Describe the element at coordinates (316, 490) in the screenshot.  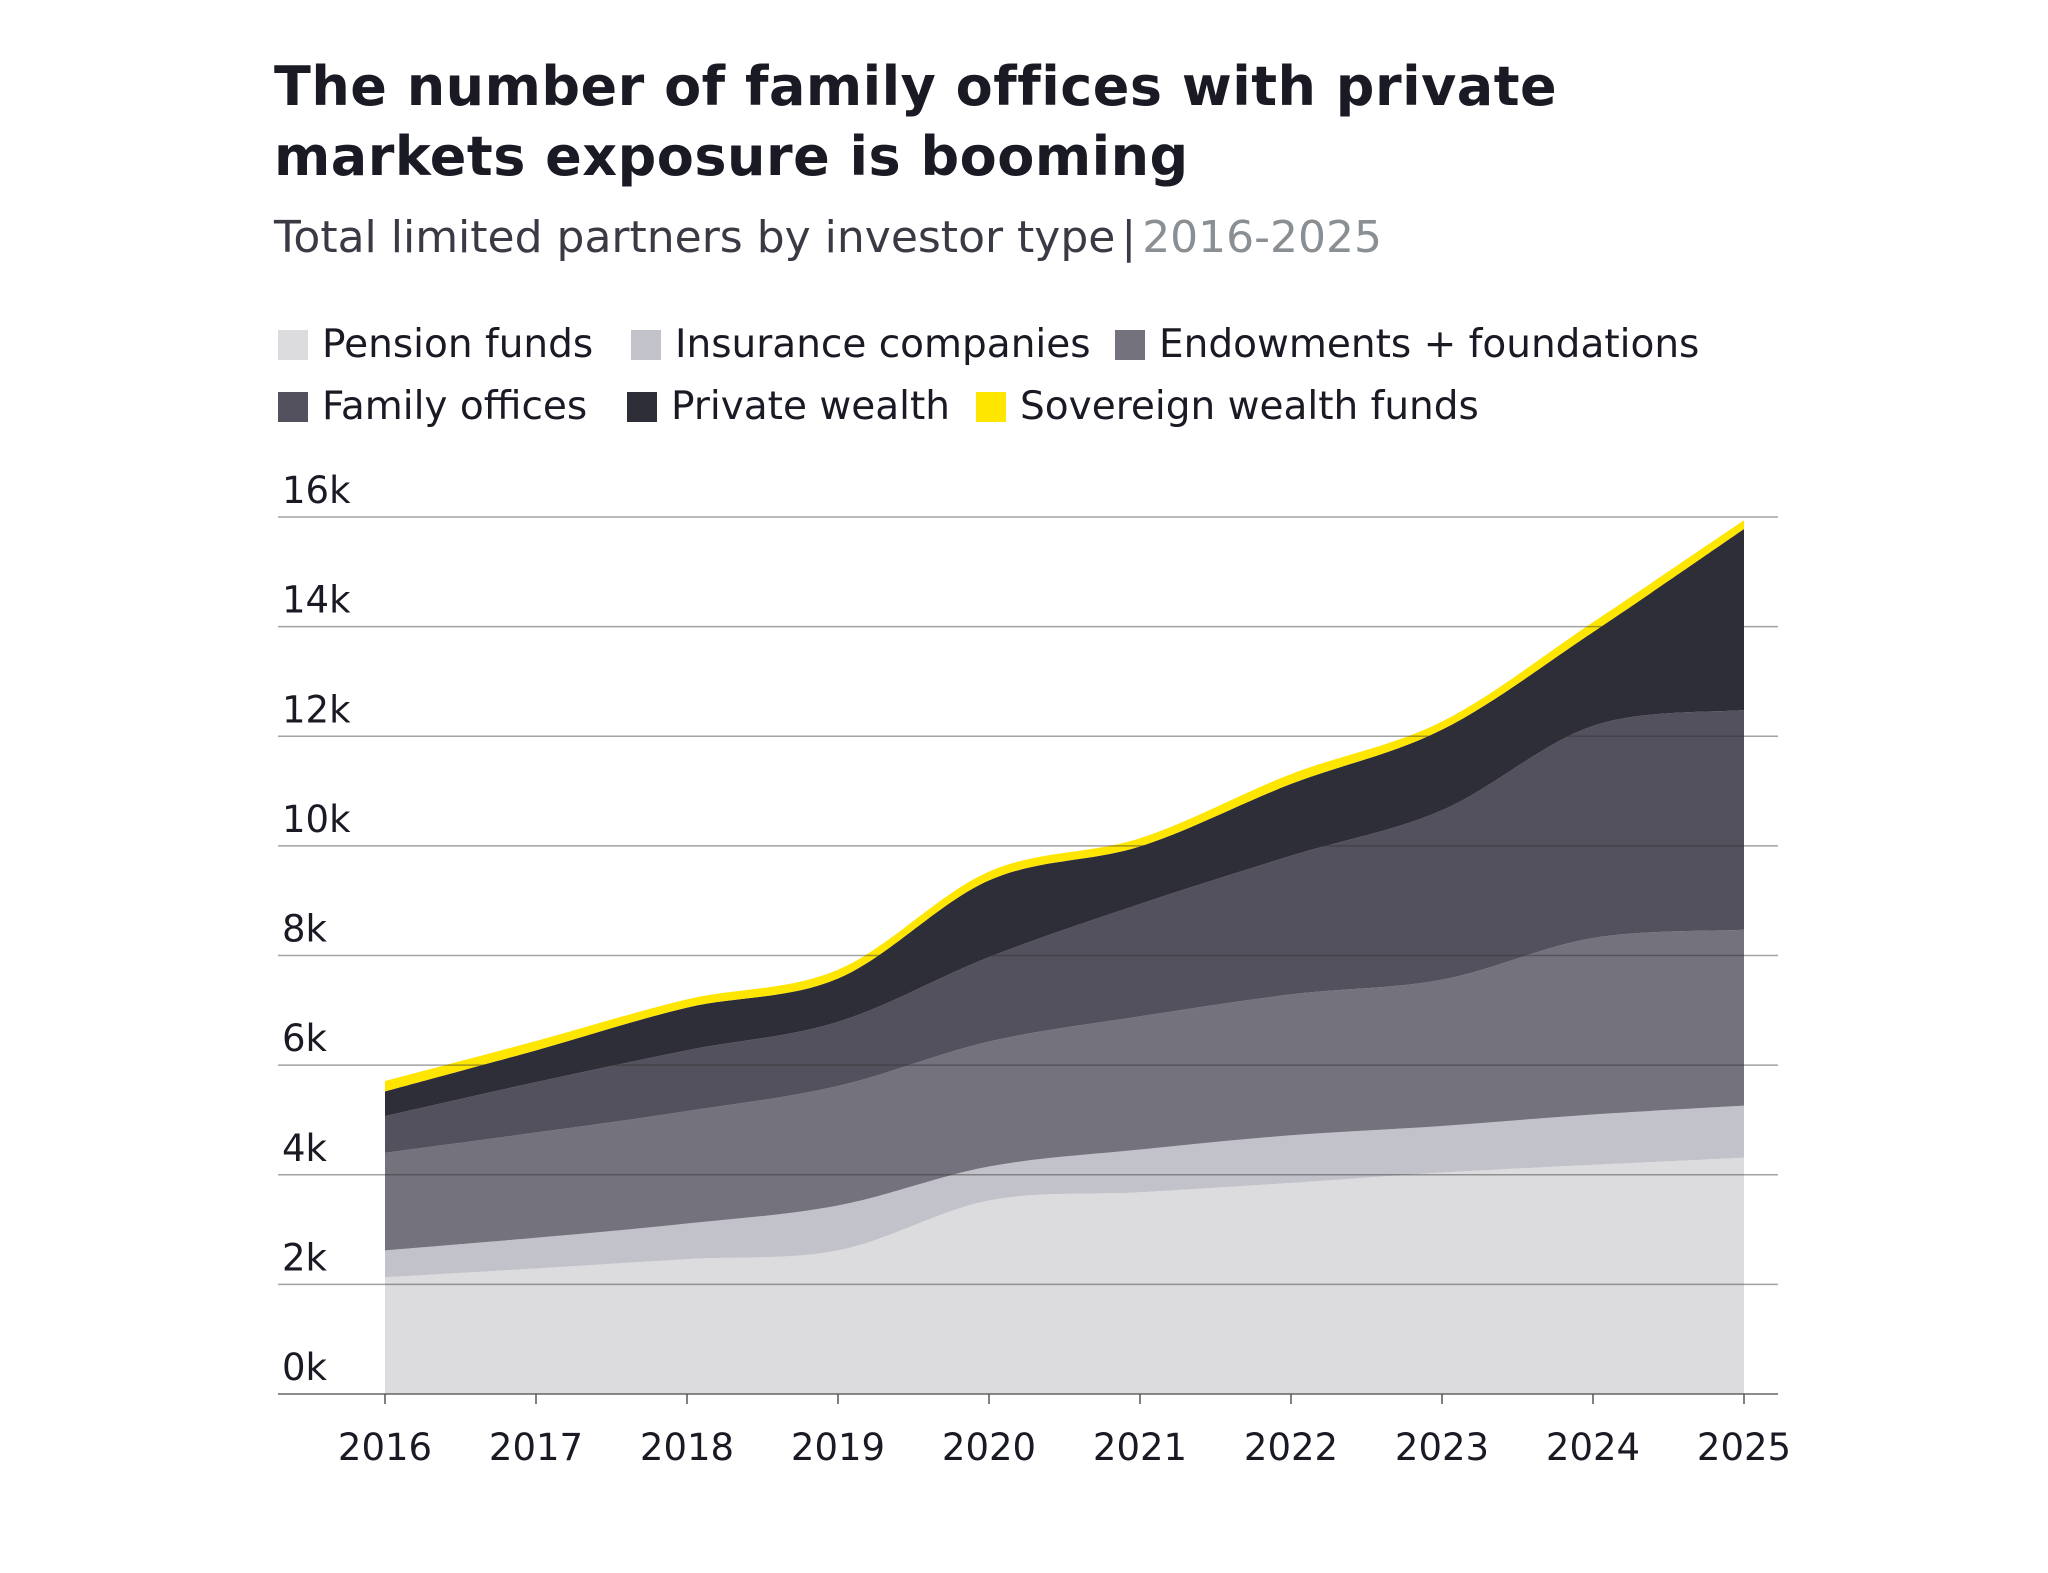
I see `y-tick-label: 16k` at that location.